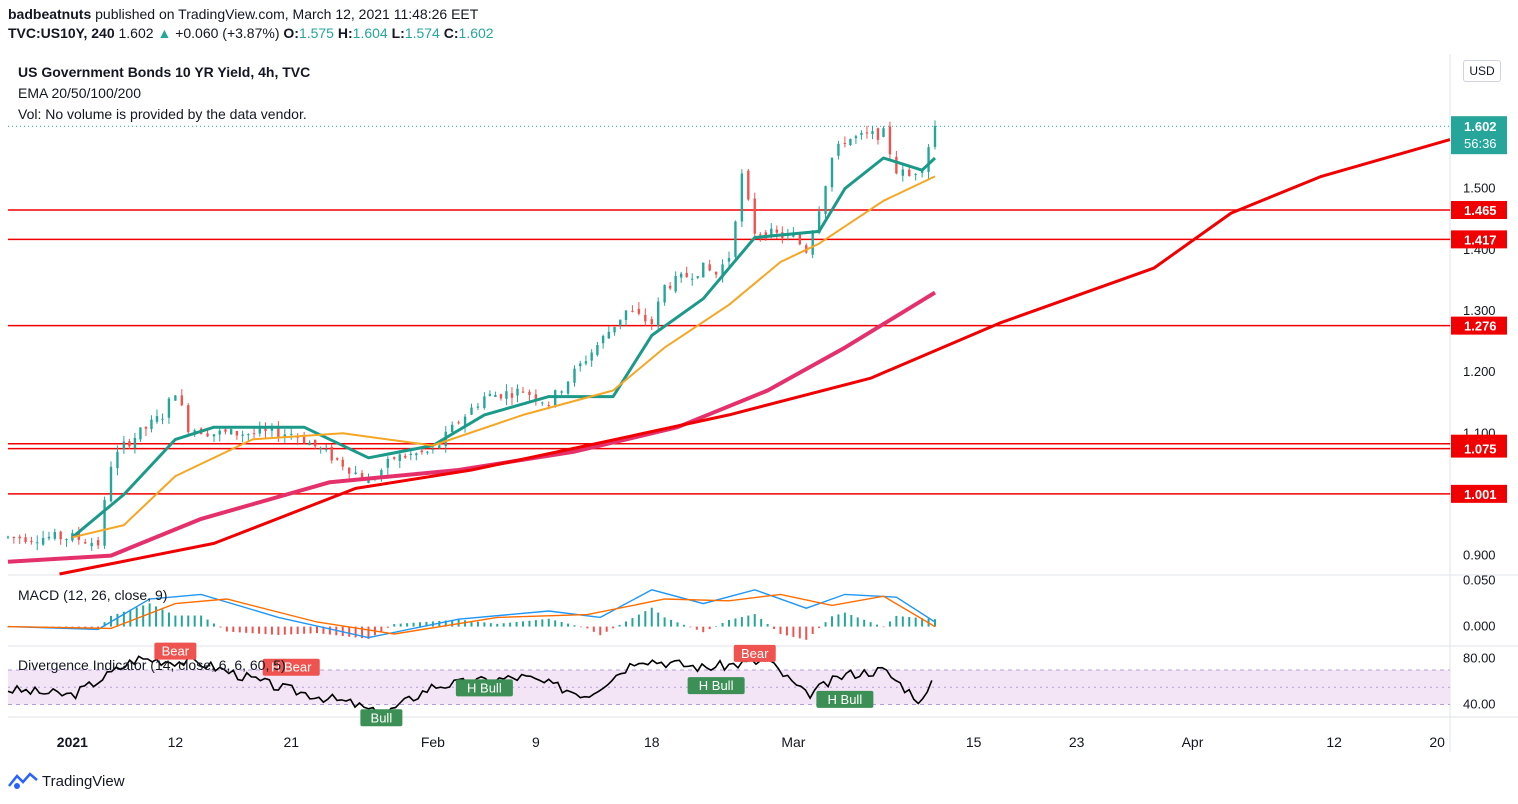 The height and width of the screenshot is (804, 1518). What do you see at coordinates (728, 684) in the screenshot?
I see `divergence-pane: Bear H Bear Bull H Bull Bear H Bull H Bull` at bounding box center [728, 684].